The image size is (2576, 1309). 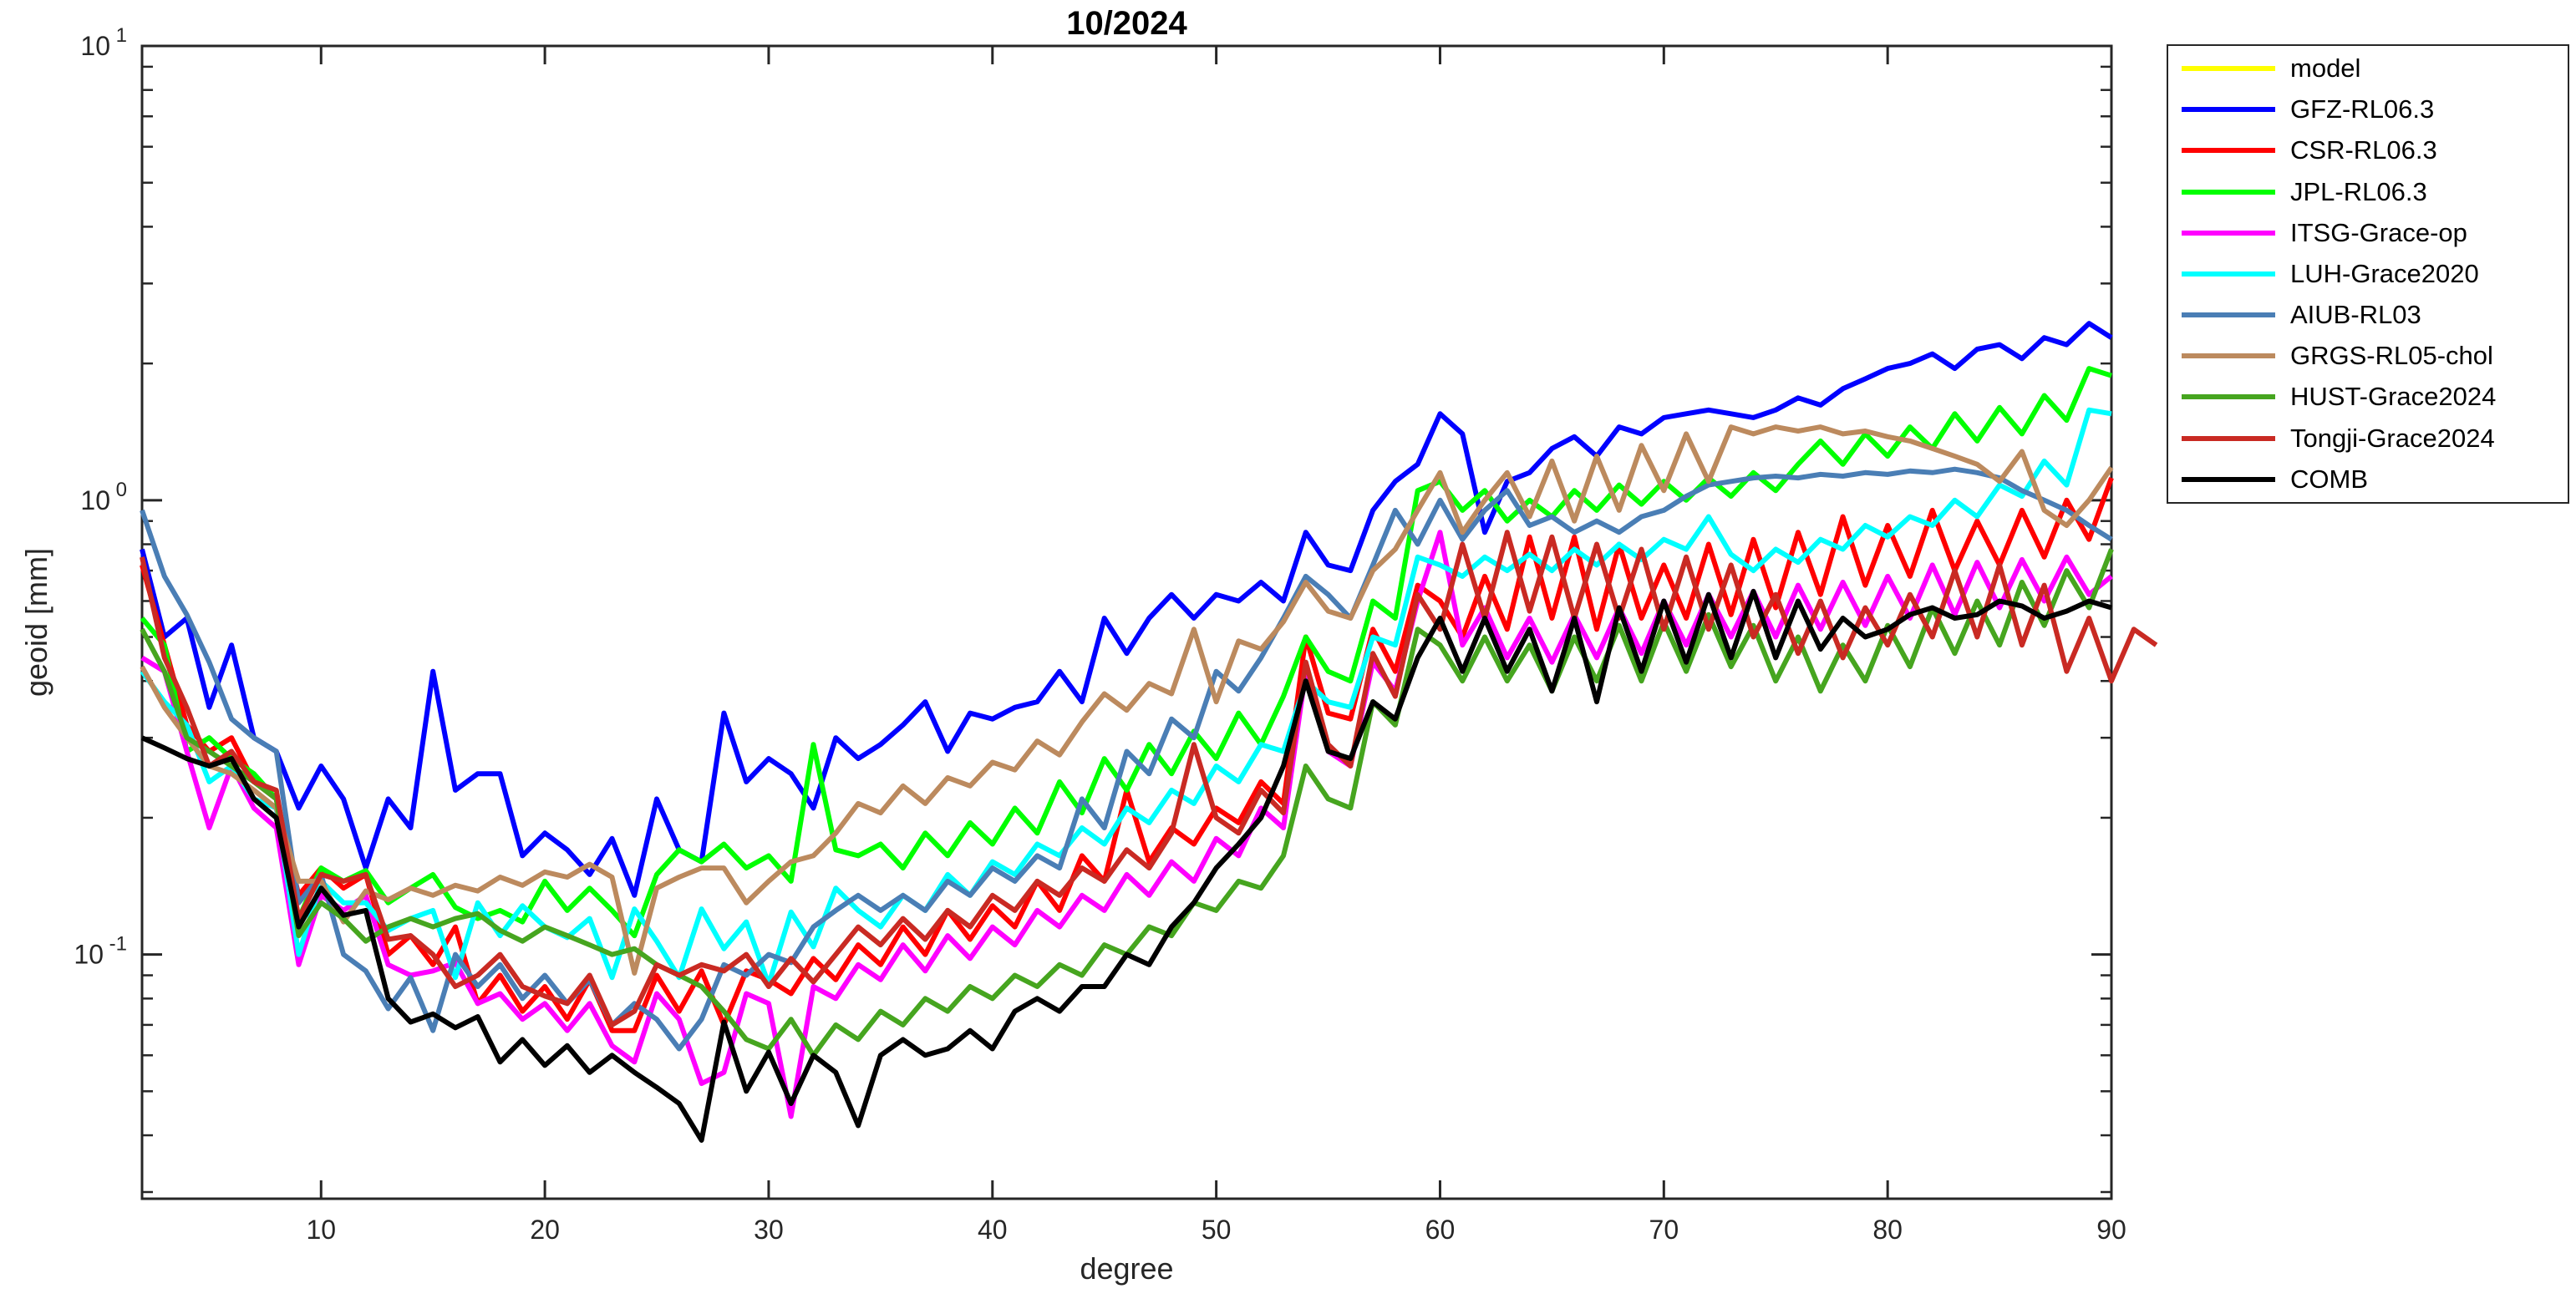 What do you see at coordinates (2355, 315) in the screenshot?
I see `legend-label: AIUB-RL03` at bounding box center [2355, 315].